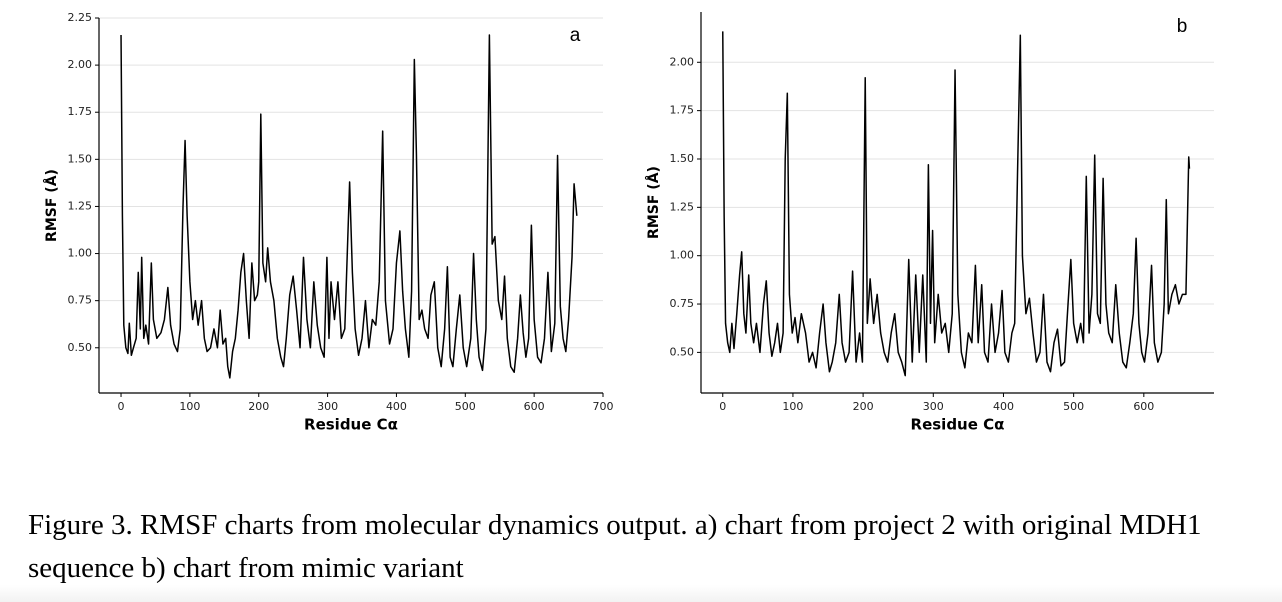  I want to click on page-edge, so click(641, 593).